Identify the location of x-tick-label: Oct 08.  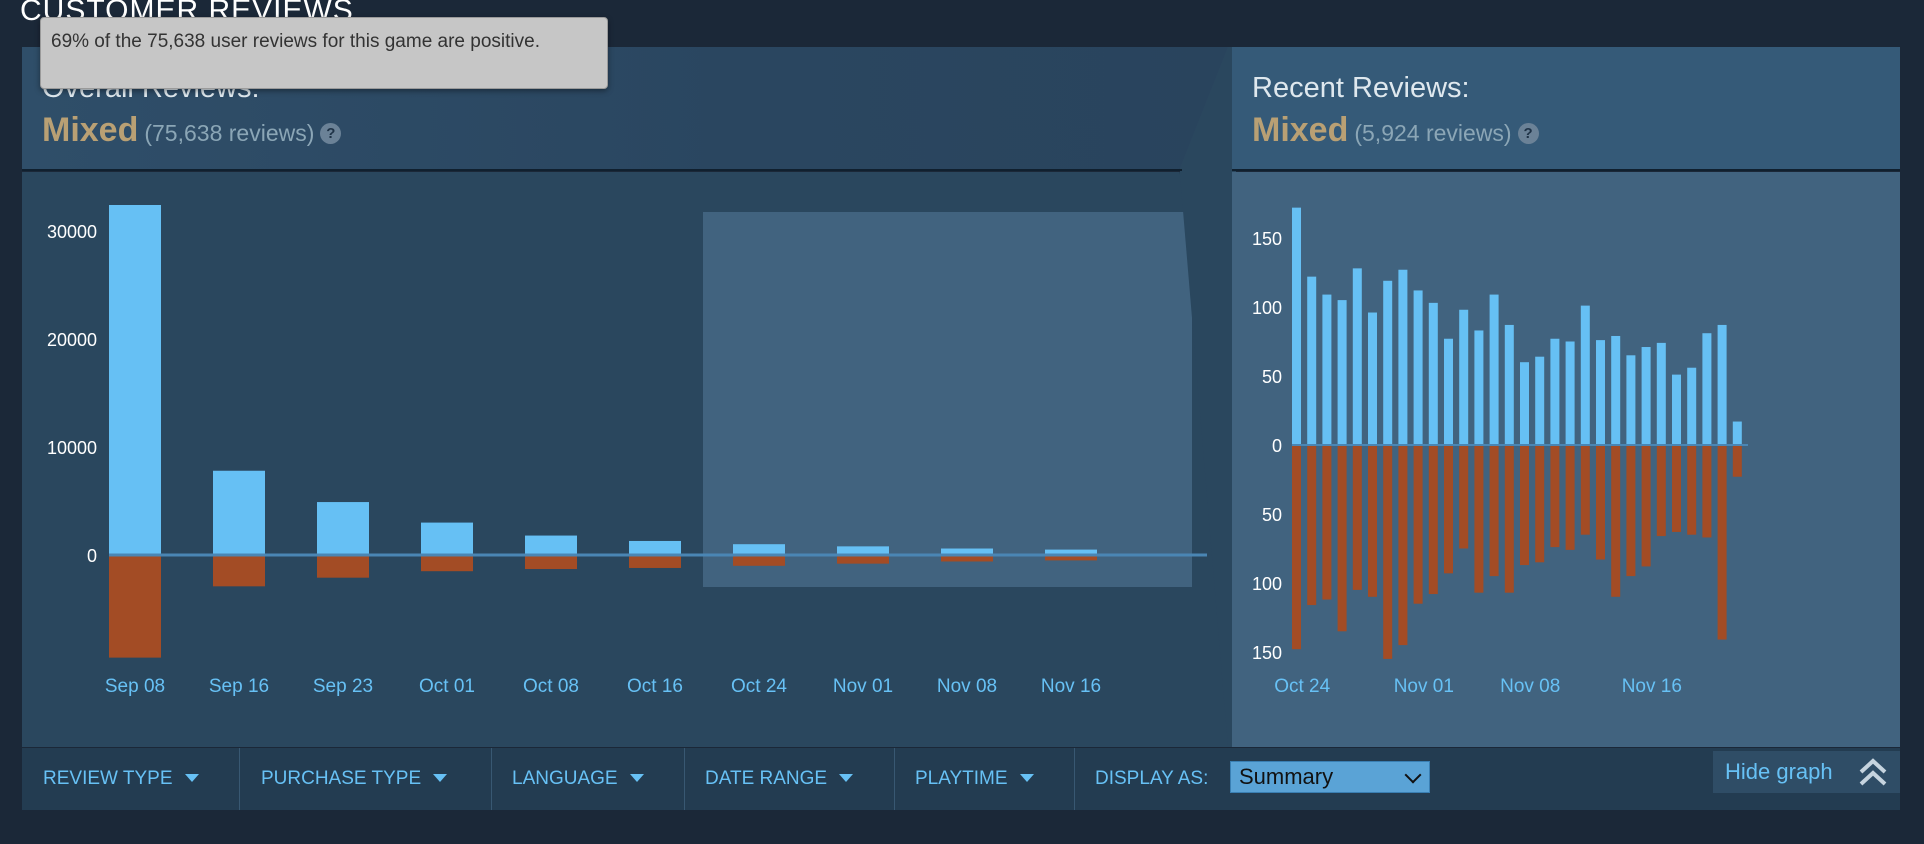
(551, 686).